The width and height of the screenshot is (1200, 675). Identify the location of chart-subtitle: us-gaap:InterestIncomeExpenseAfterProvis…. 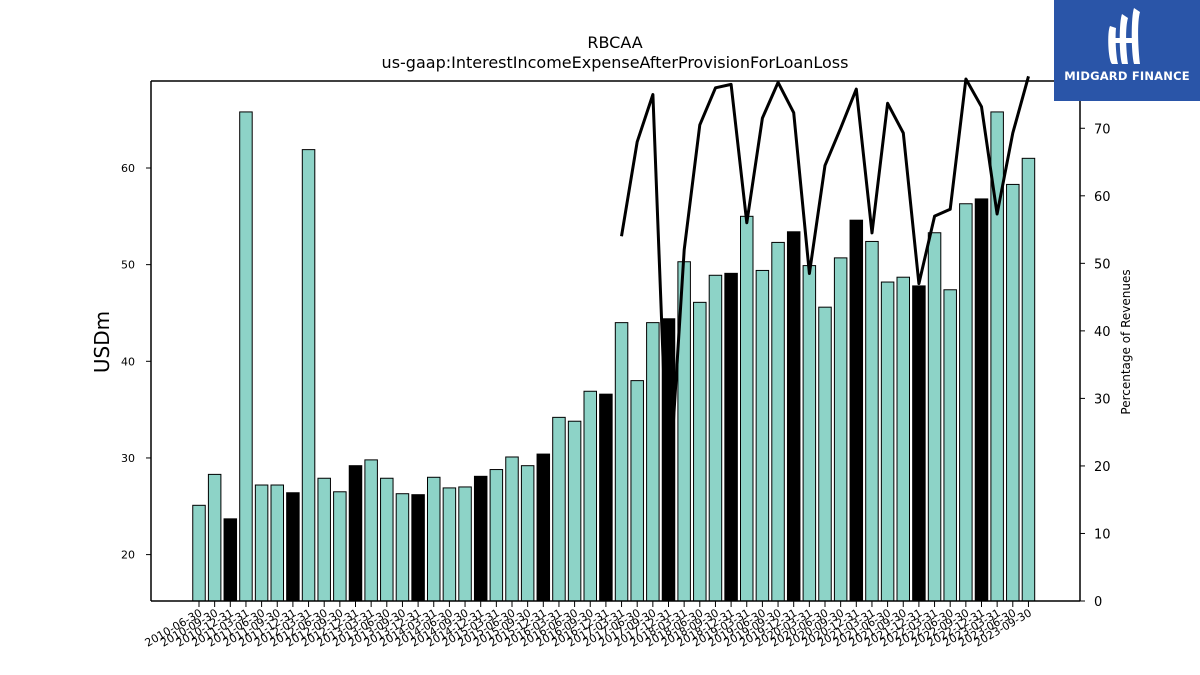
(615, 62).